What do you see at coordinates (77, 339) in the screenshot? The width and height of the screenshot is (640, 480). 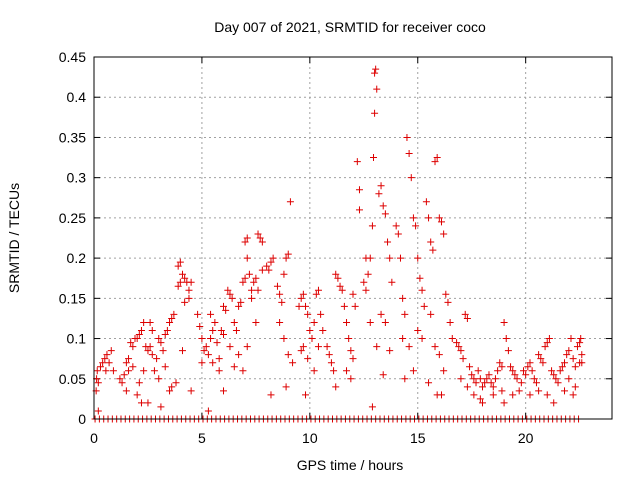 I see `y-tick-label: 0.1` at bounding box center [77, 339].